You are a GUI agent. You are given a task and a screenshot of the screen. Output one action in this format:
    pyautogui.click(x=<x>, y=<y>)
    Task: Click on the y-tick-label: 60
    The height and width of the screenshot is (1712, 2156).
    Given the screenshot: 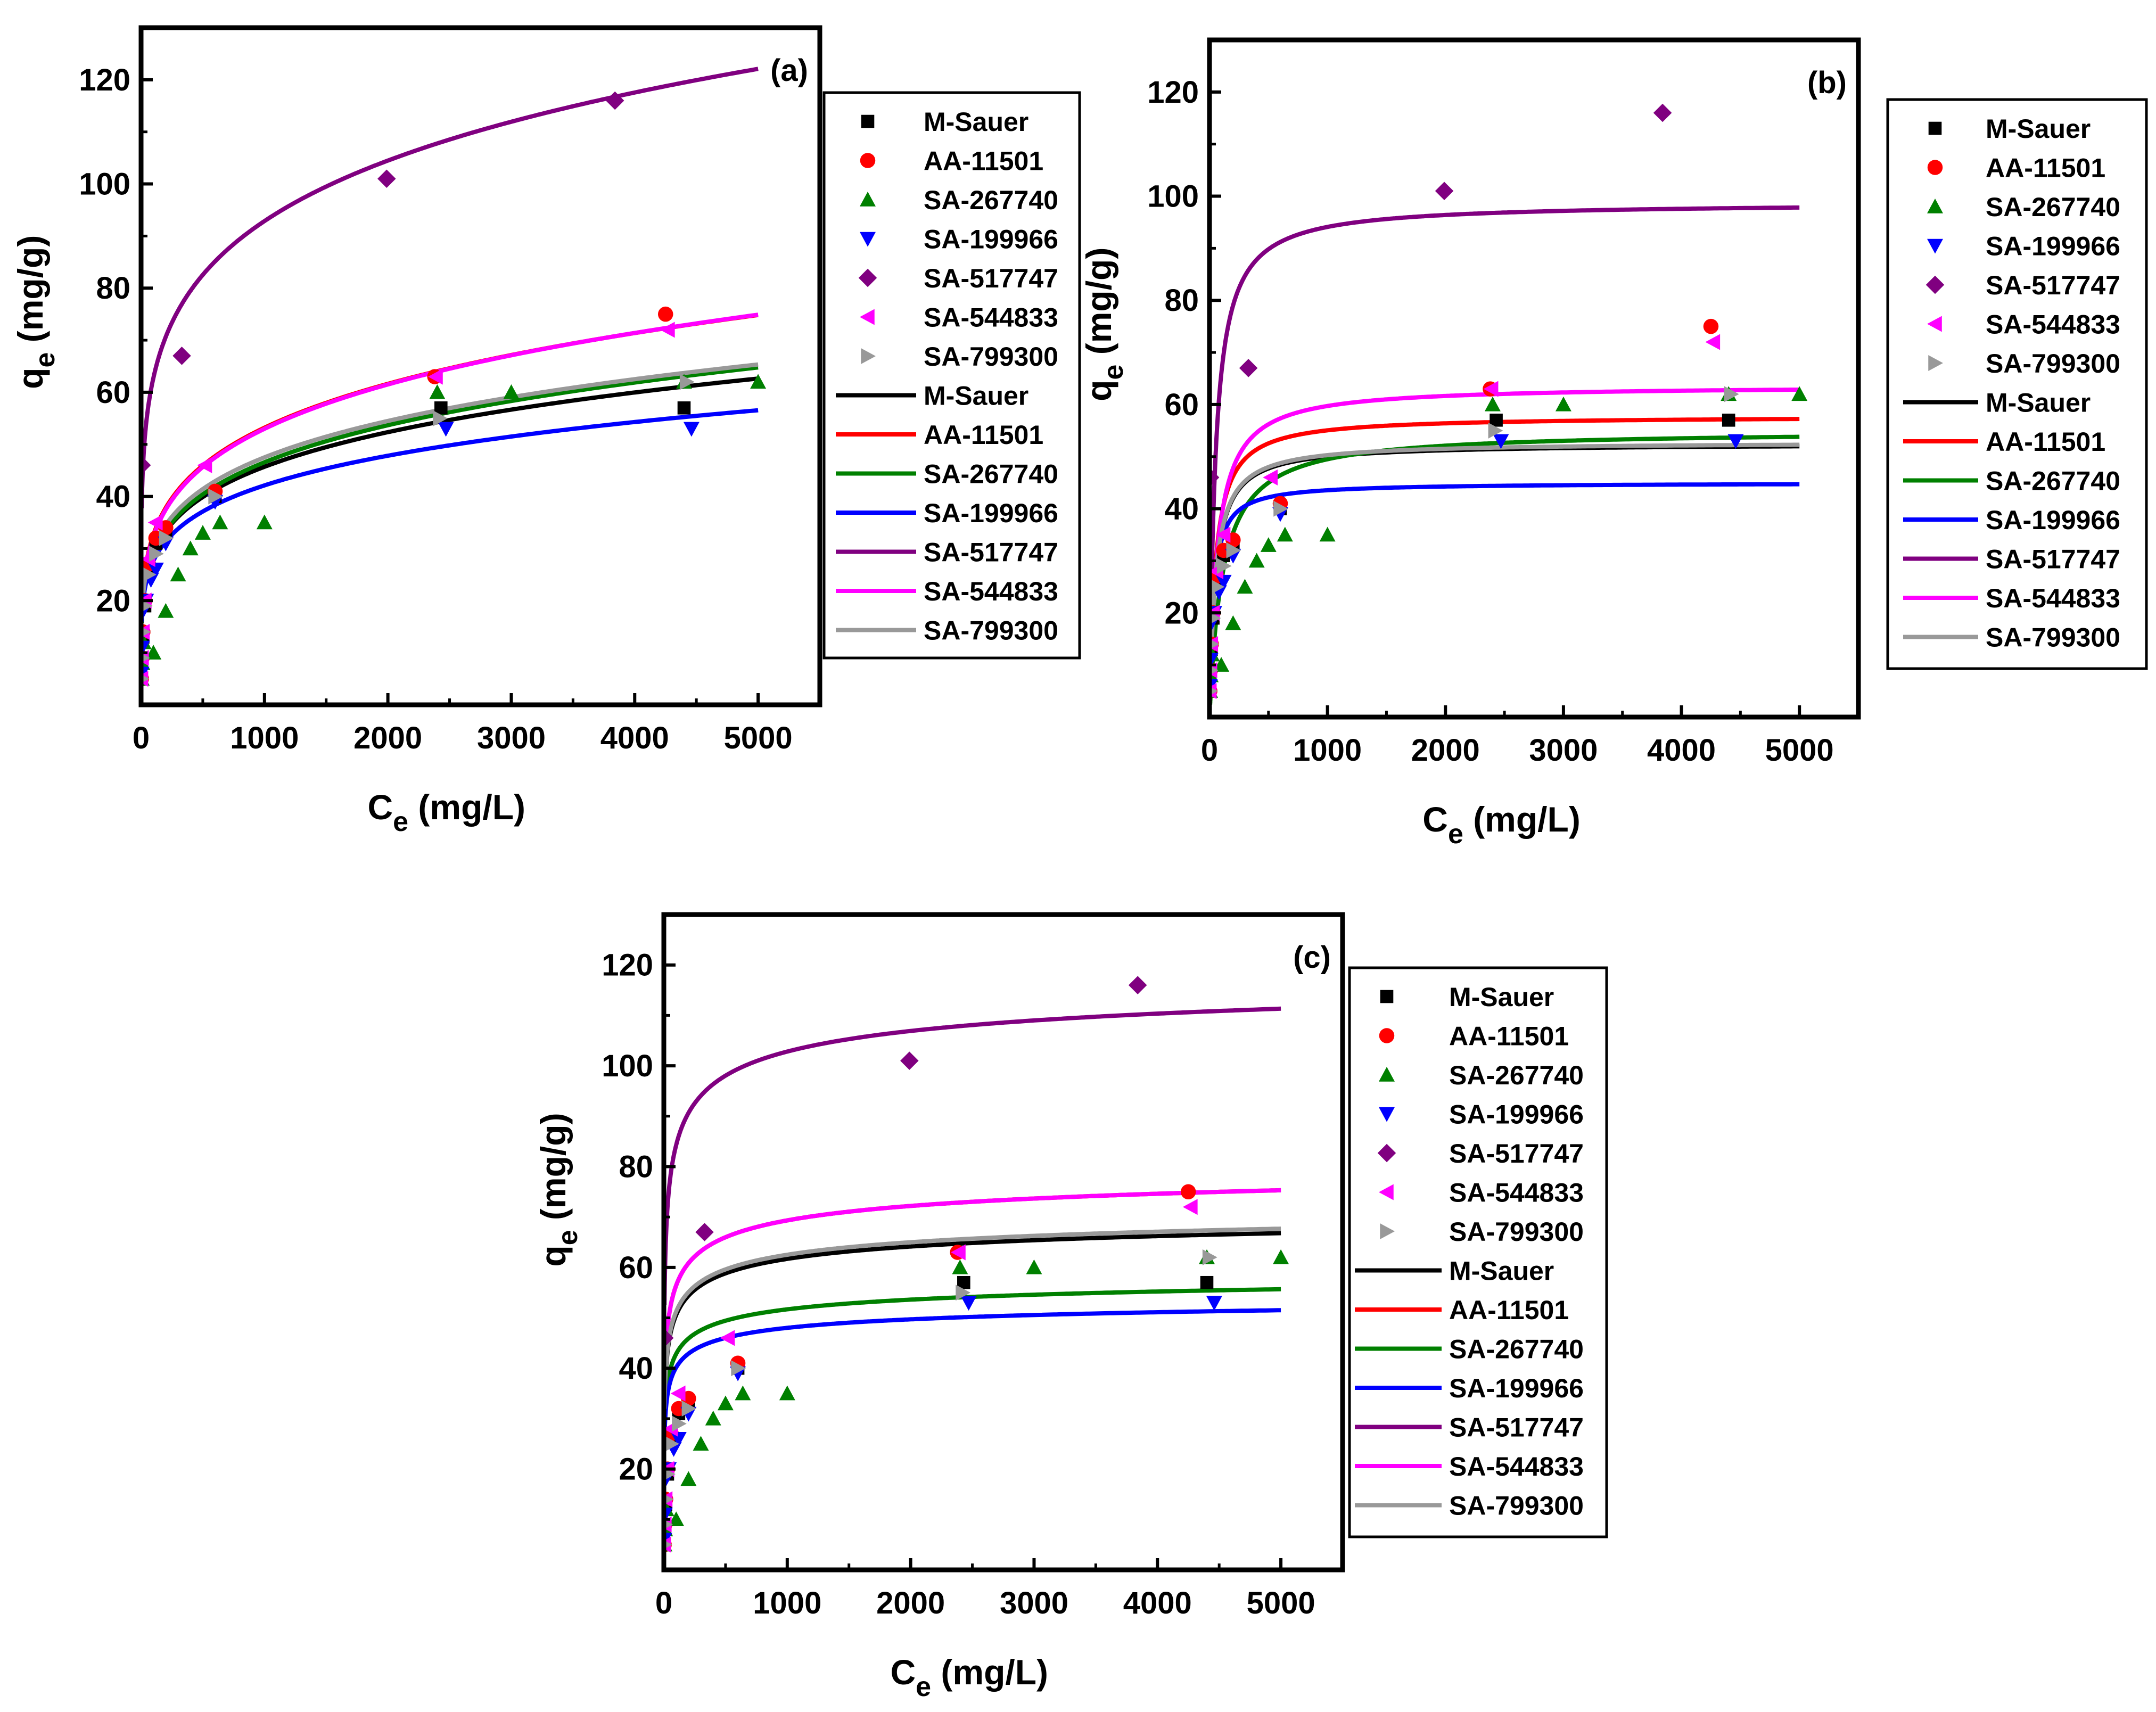 What is the action you would take?
    pyautogui.click(x=1181, y=405)
    